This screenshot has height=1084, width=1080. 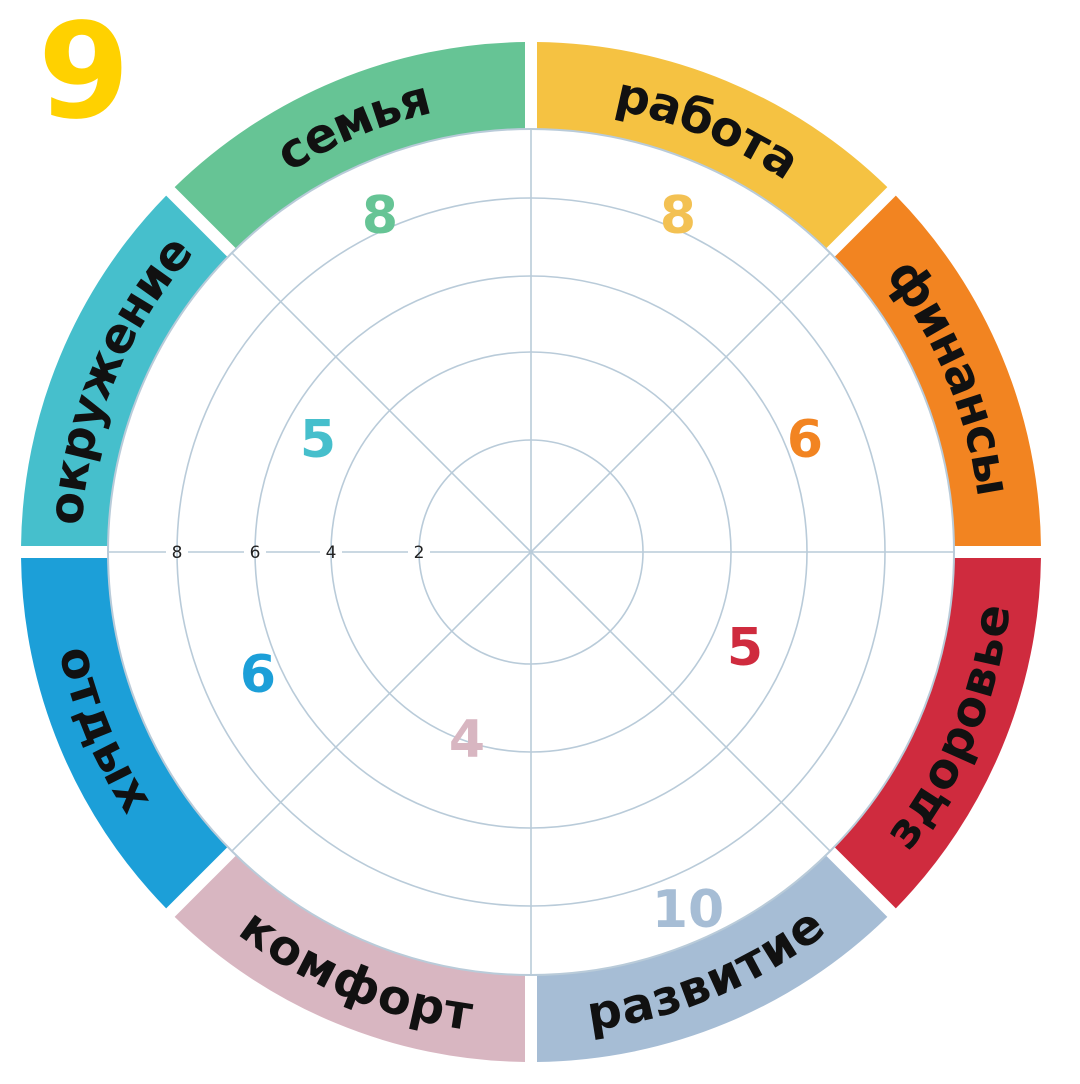 What do you see at coordinates (688, 910) in the screenshot?
I see `segment-score: 10` at bounding box center [688, 910].